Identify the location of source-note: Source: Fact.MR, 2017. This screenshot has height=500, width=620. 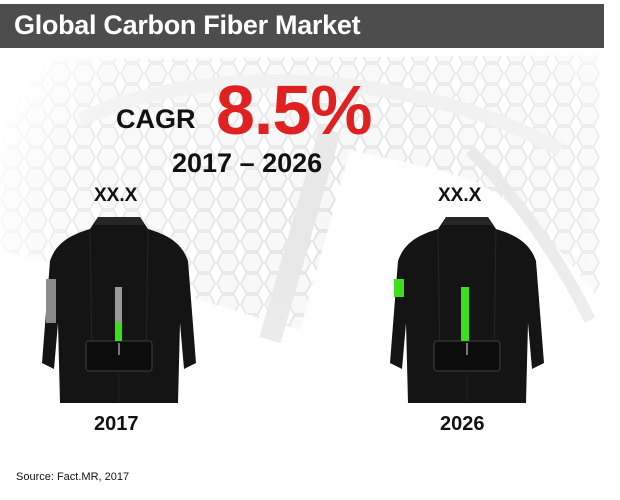
(73, 477).